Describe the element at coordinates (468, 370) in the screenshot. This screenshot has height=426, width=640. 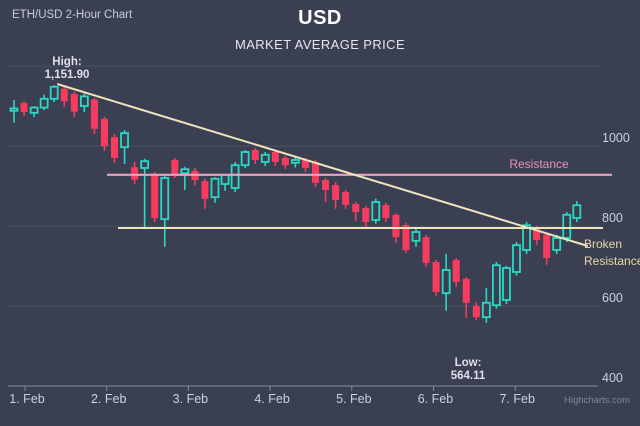
I see `low-annotation: Low: 564.11` at that location.